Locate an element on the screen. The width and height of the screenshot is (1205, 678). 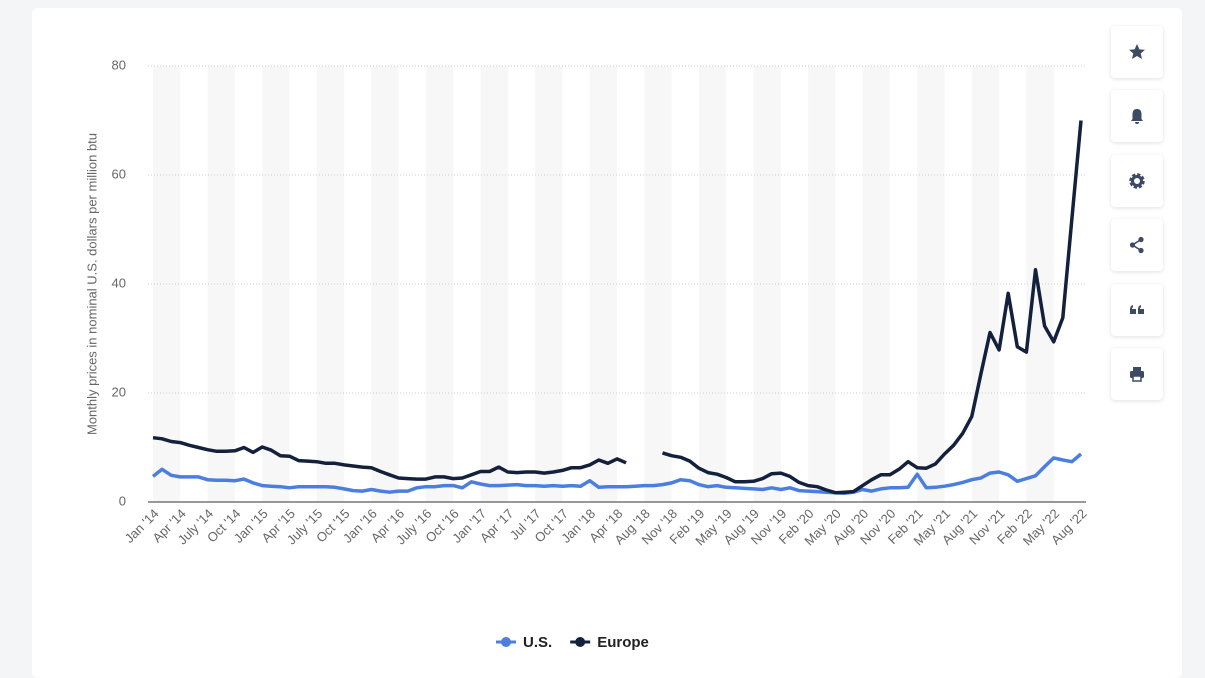
y-tick-label: 0 is located at coordinates (122, 500).